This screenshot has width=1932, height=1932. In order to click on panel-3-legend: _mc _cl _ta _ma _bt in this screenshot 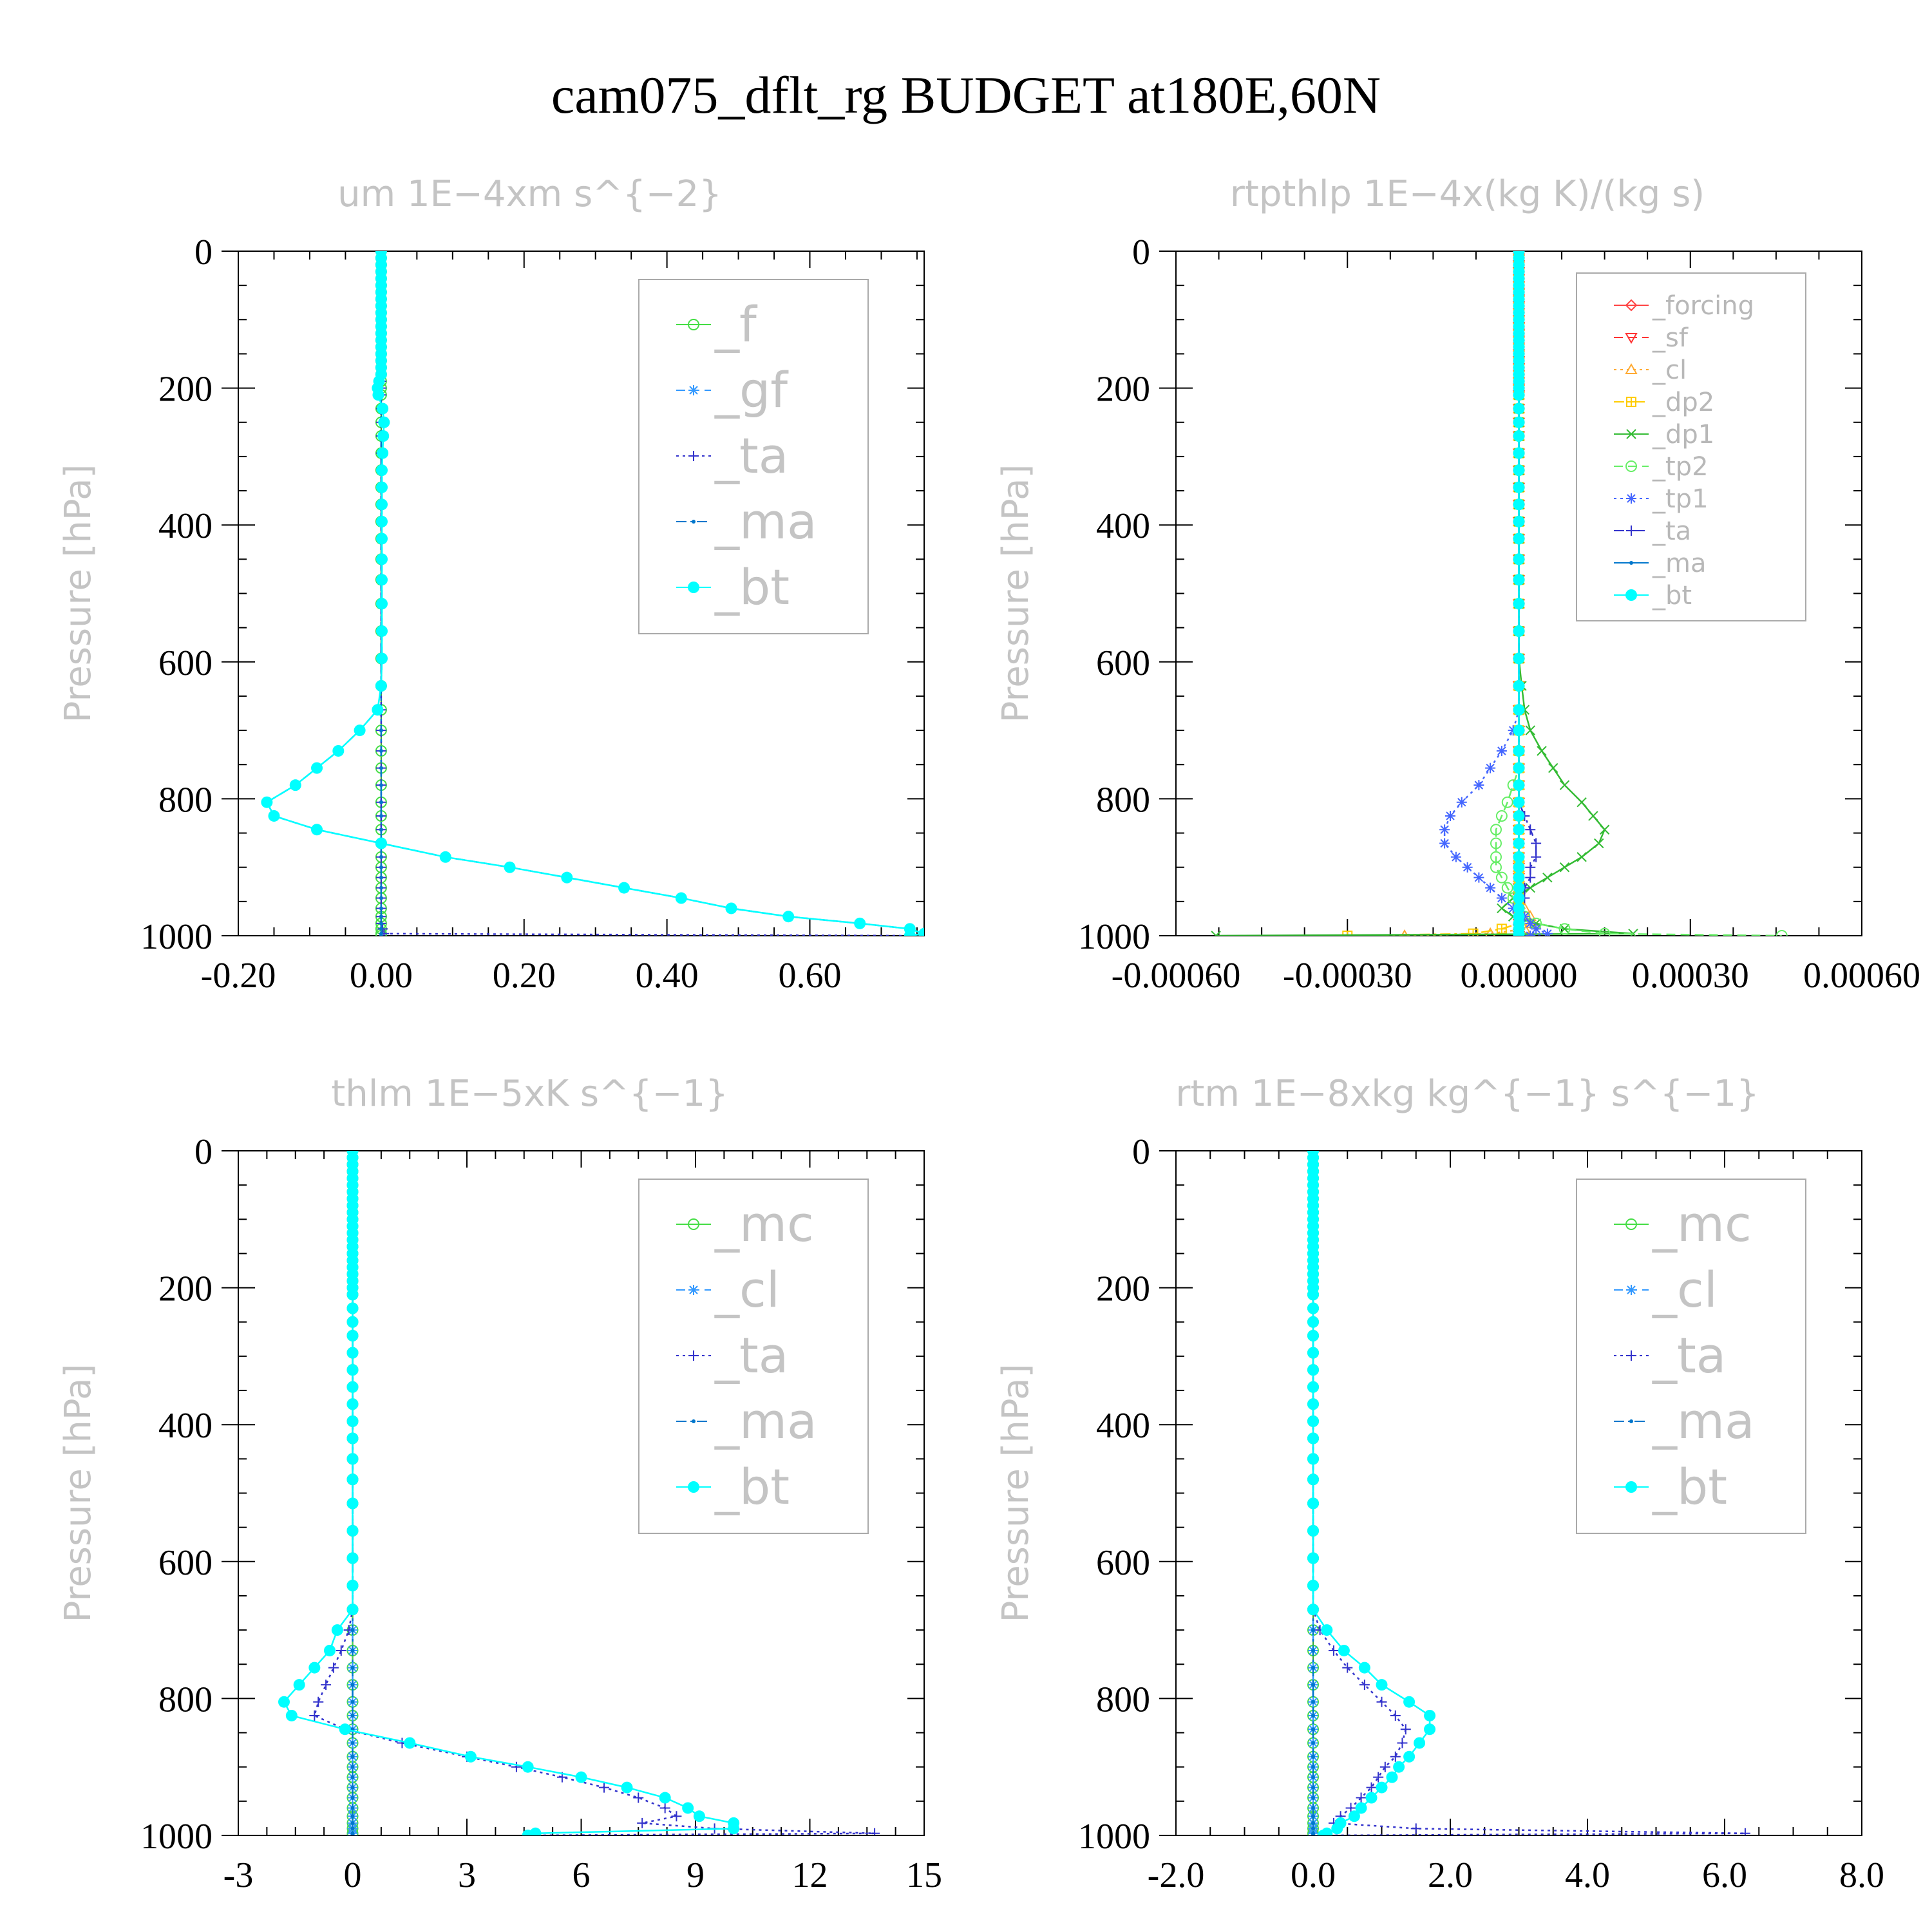, I will do `click(753, 1356)`.